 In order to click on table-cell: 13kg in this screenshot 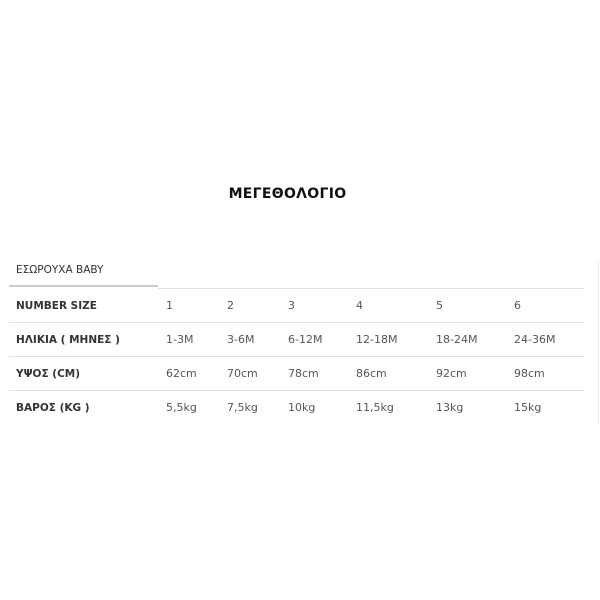, I will do `click(450, 407)`.